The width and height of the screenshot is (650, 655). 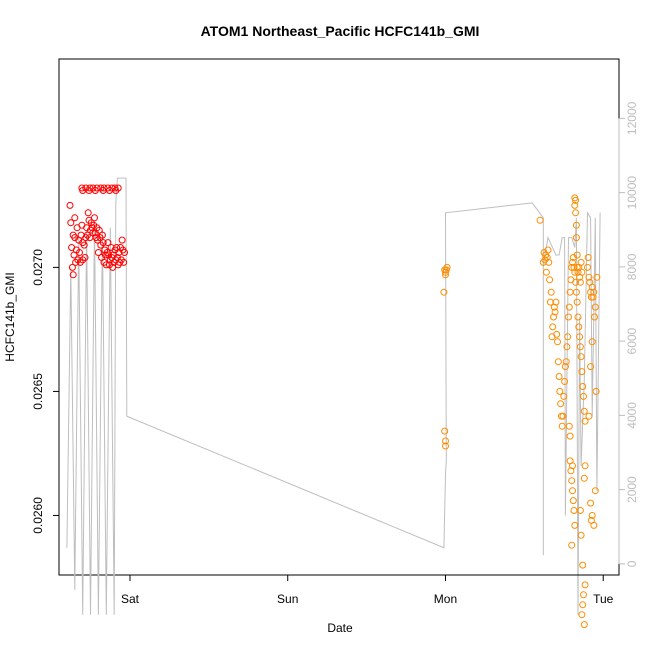 What do you see at coordinates (10, 316) in the screenshot?
I see `y-axis-label: HCFC141b_GMI` at bounding box center [10, 316].